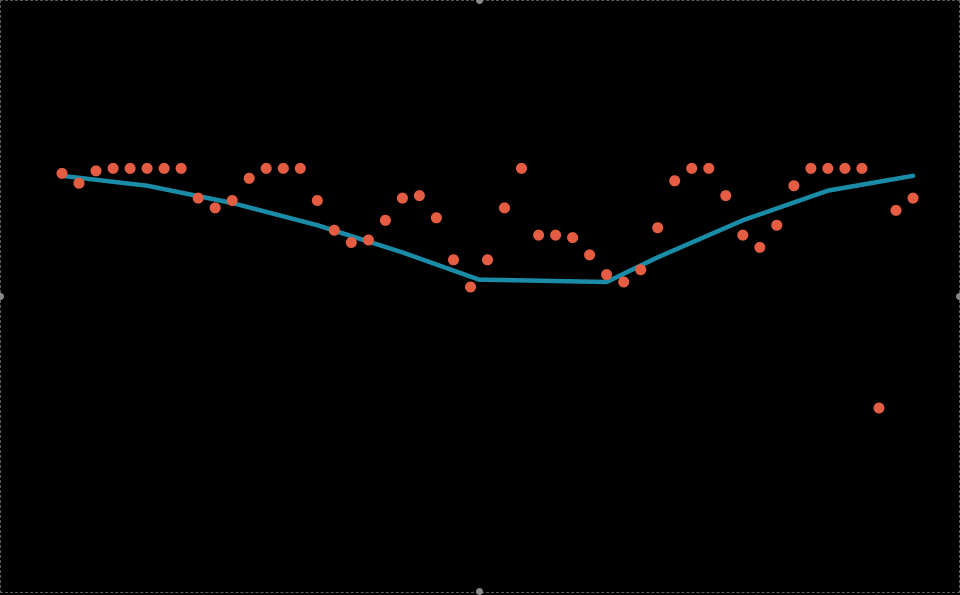 This screenshot has height=595, width=960. What do you see at coordinates (2, 296) in the screenshot?
I see `resize-handle-left` at bounding box center [2, 296].